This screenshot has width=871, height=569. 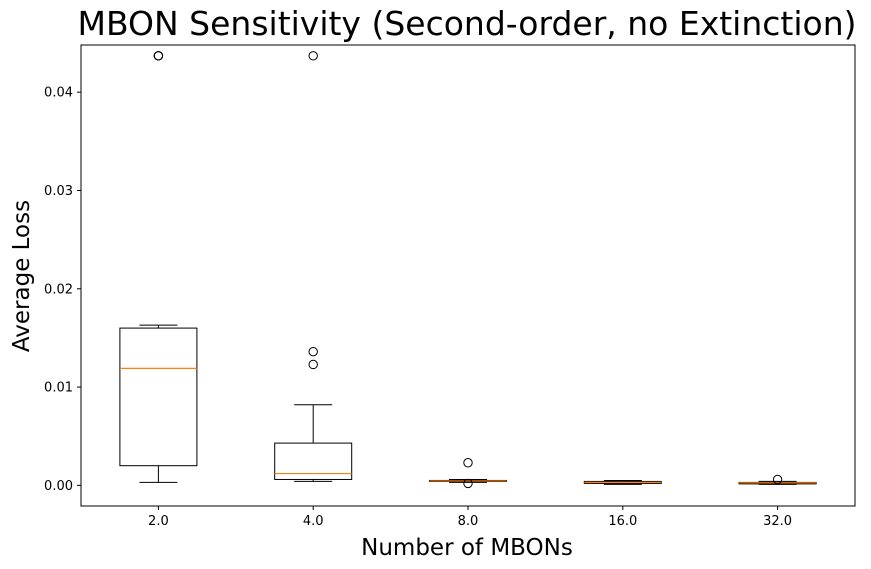 What do you see at coordinates (58, 388) in the screenshot?
I see `y-tick-label: 0.01` at bounding box center [58, 388].